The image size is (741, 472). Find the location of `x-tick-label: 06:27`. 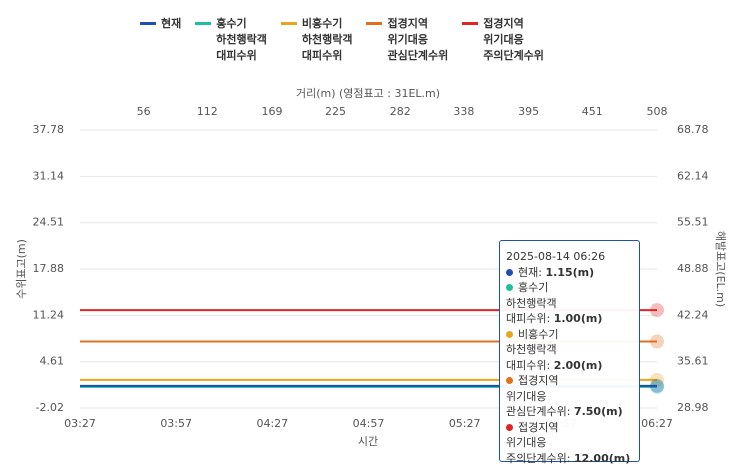

x-tick-label: 06:27 is located at coordinates (657, 423).